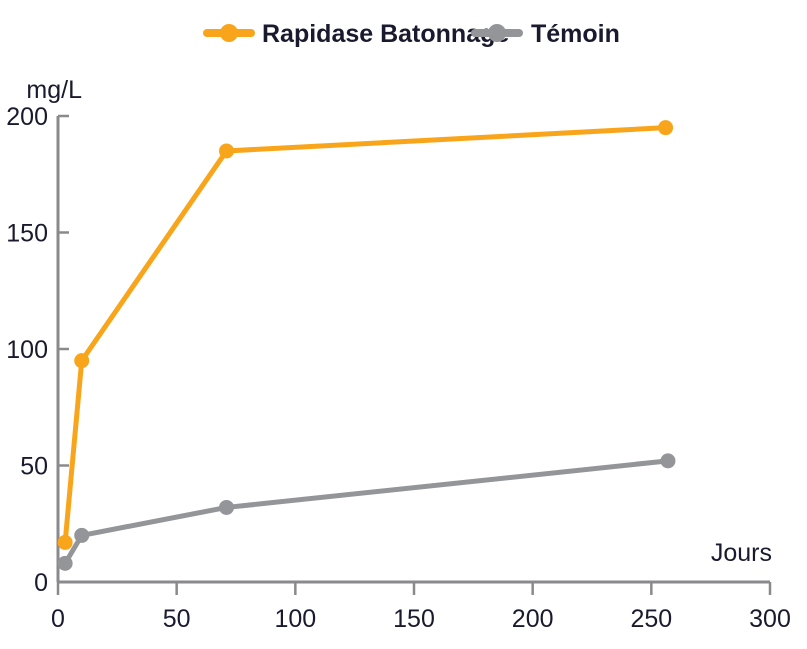  Describe the element at coordinates (27, 117) in the screenshot. I see `y-tick-label: 200` at that location.